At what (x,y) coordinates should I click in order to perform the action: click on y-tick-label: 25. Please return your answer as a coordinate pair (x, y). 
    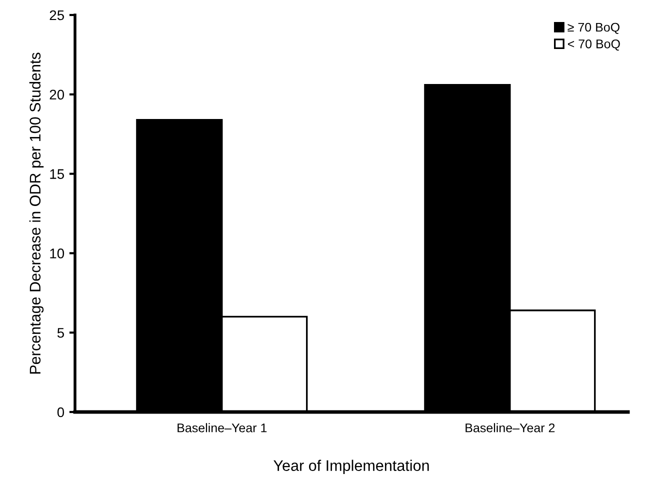
    Looking at the image, I should click on (57, 15).